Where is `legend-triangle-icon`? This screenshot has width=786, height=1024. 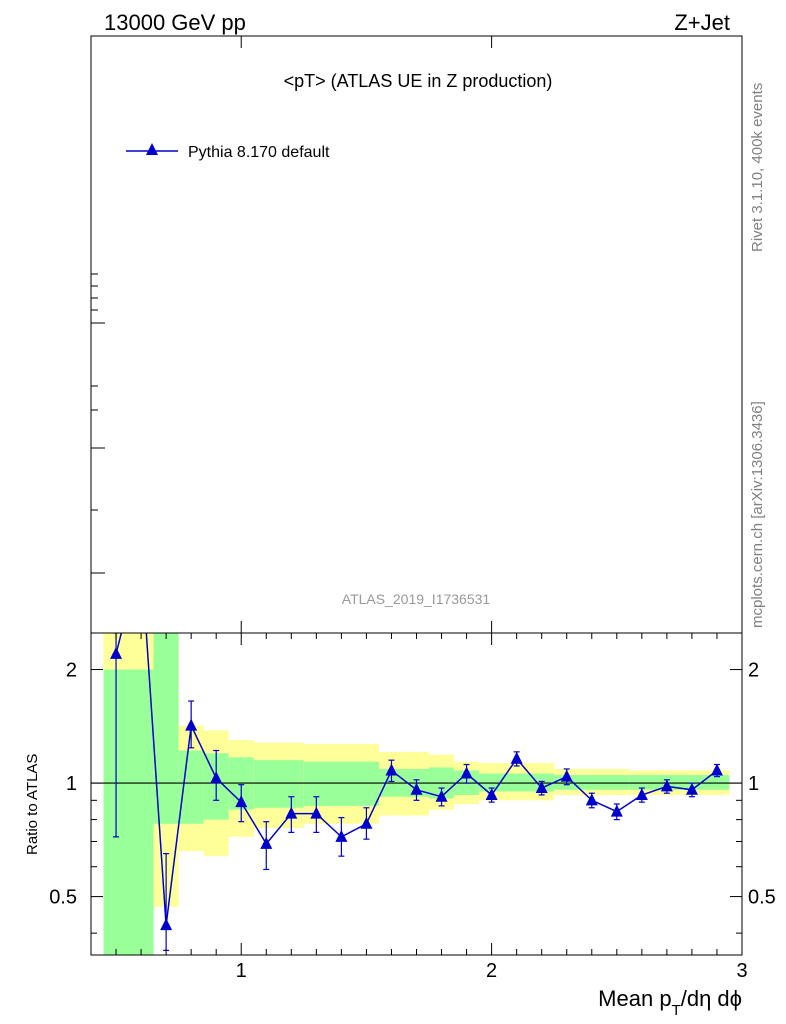 legend-triangle-icon is located at coordinates (152, 149).